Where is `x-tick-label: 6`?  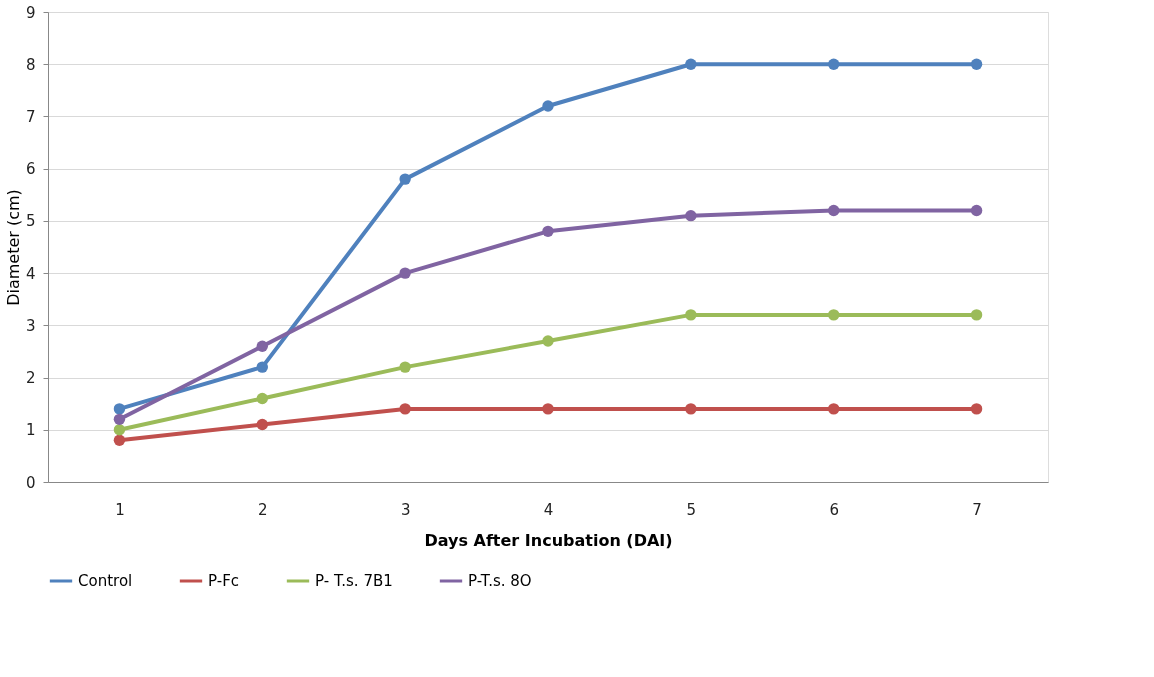
x-tick-label: 6 is located at coordinates (834, 509).